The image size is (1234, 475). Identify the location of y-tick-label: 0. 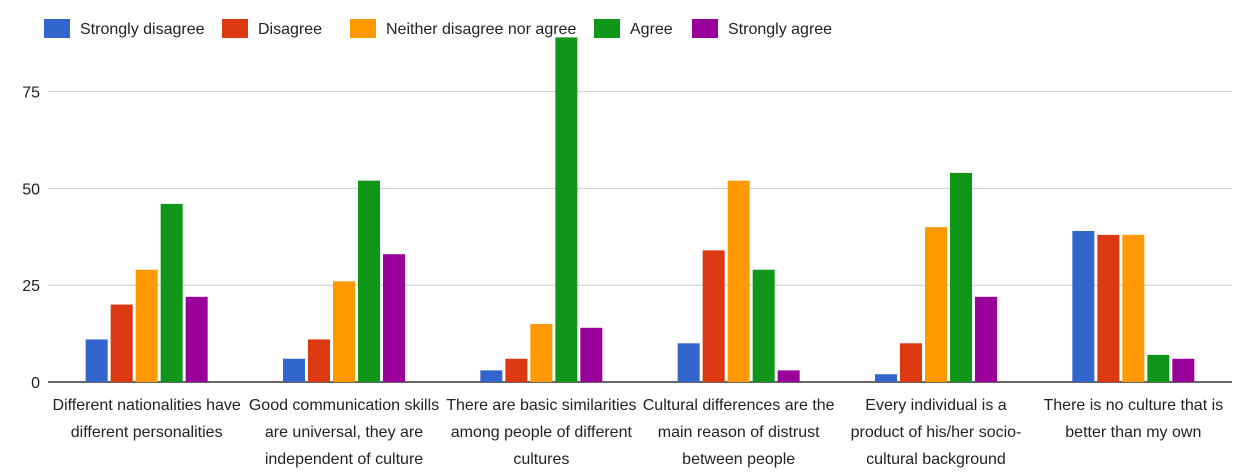
(35, 383).